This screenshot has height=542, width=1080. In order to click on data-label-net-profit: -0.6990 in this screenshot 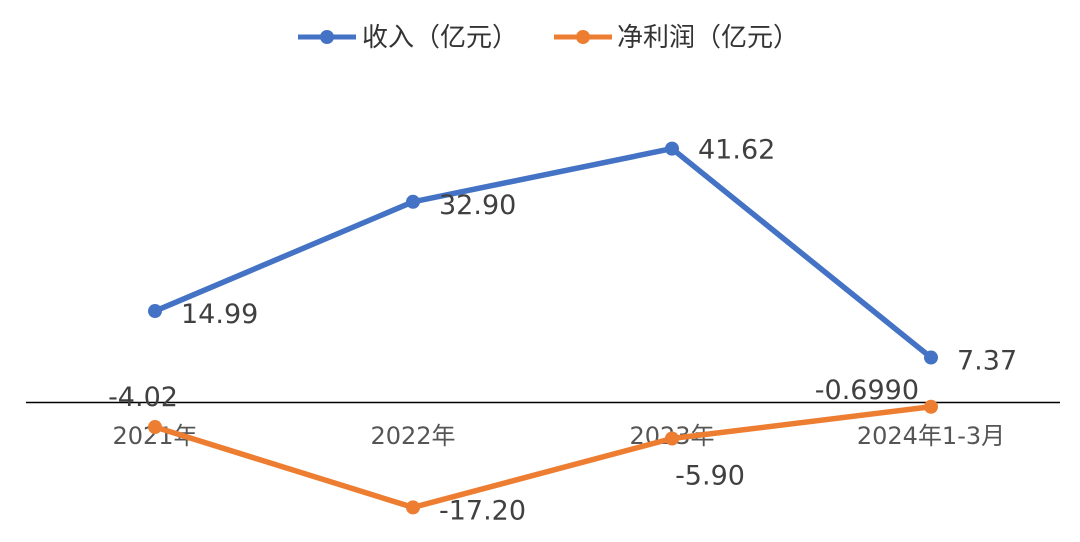, I will do `click(867, 390)`.